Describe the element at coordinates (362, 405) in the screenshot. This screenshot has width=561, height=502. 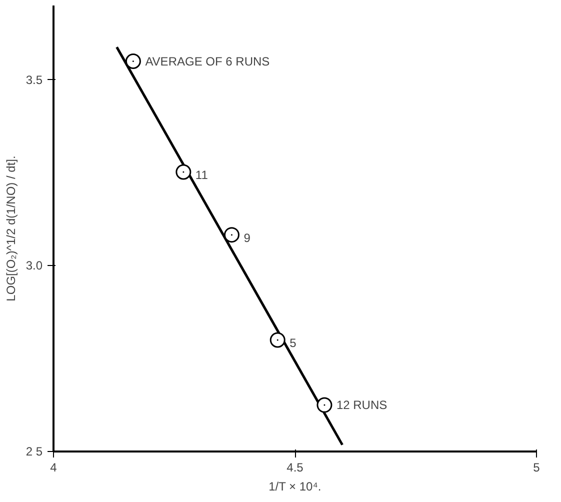
I see `annotation: 12 RUNS` at that location.